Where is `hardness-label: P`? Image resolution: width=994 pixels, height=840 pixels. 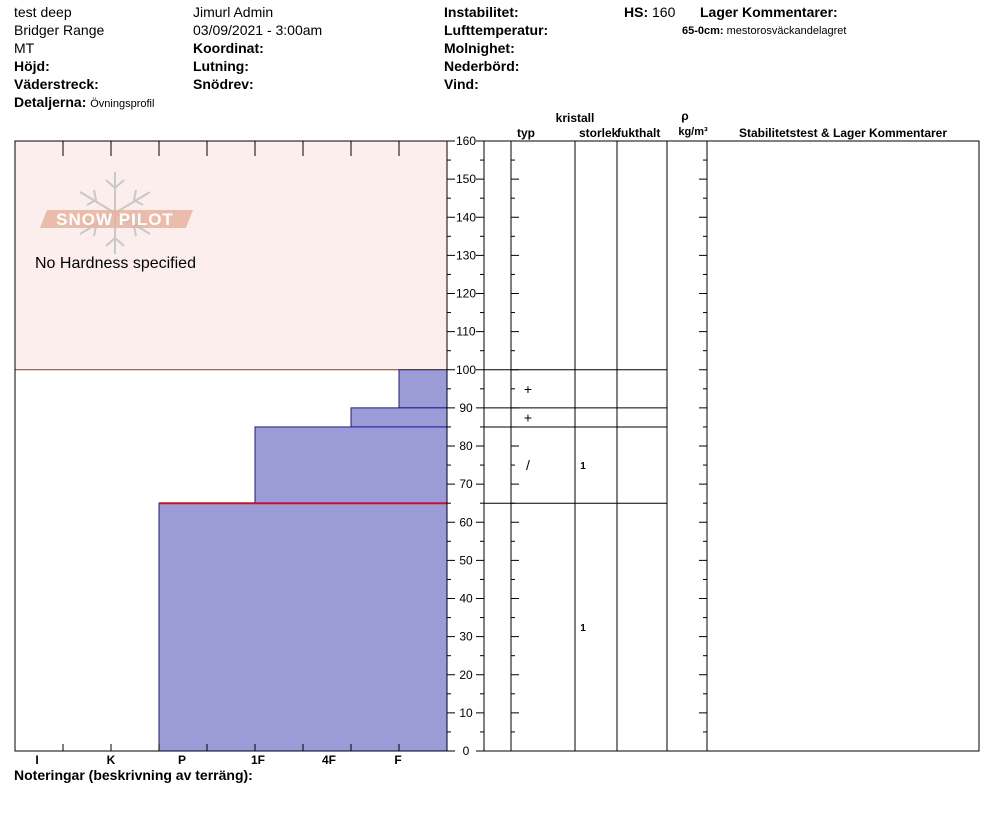
hardness-label: P is located at coordinates (182, 760).